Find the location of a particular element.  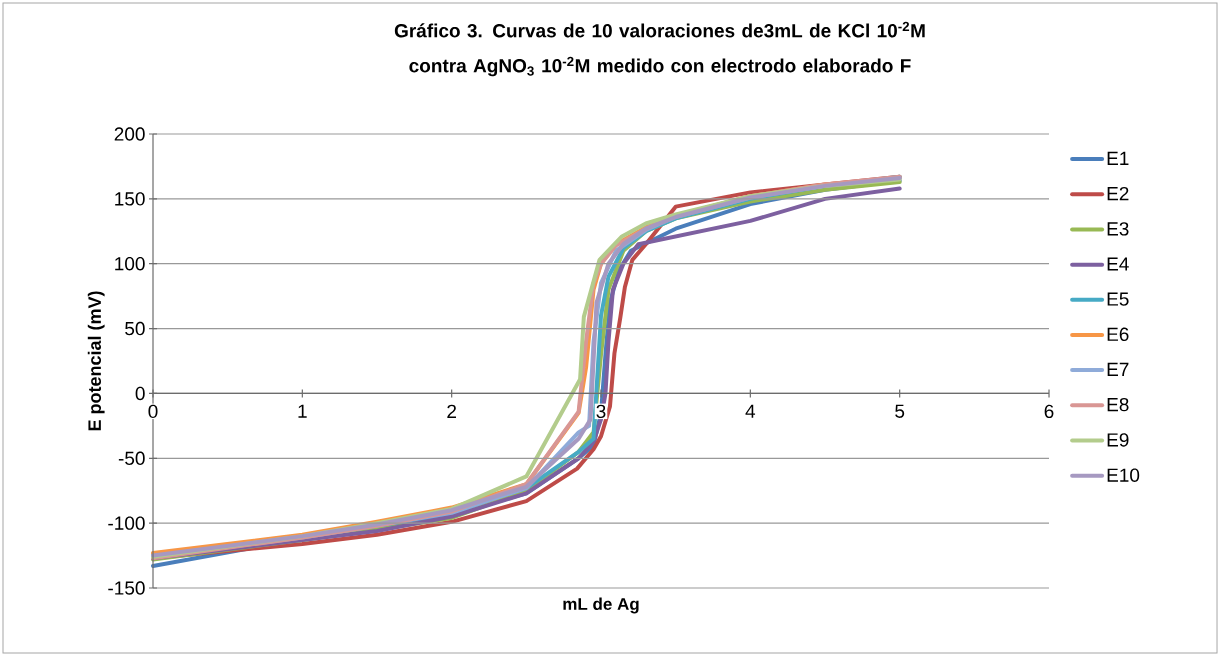

legend-label: E3 is located at coordinates (1118, 229).